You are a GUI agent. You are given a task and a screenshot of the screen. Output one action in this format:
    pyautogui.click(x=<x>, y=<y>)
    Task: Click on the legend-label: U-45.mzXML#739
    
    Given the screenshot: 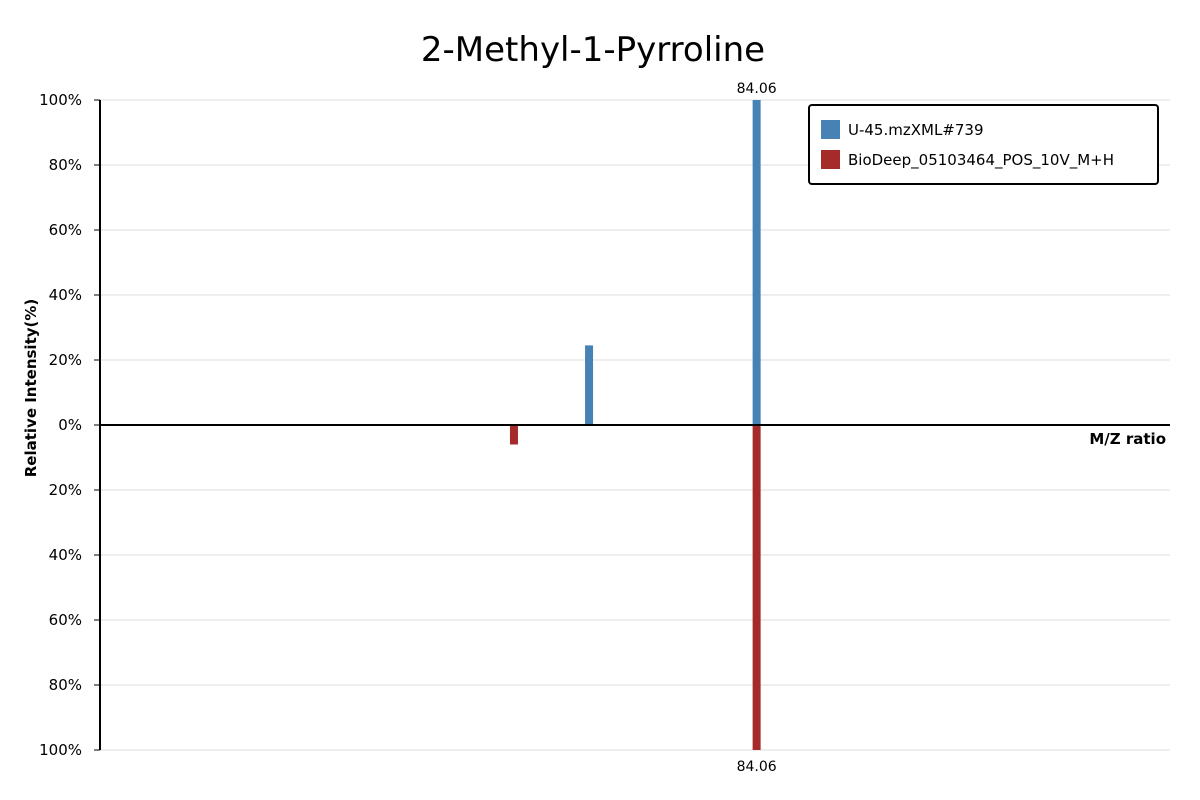 What is the action you would take?
    pyautogui.click(x=916, y=130)
    